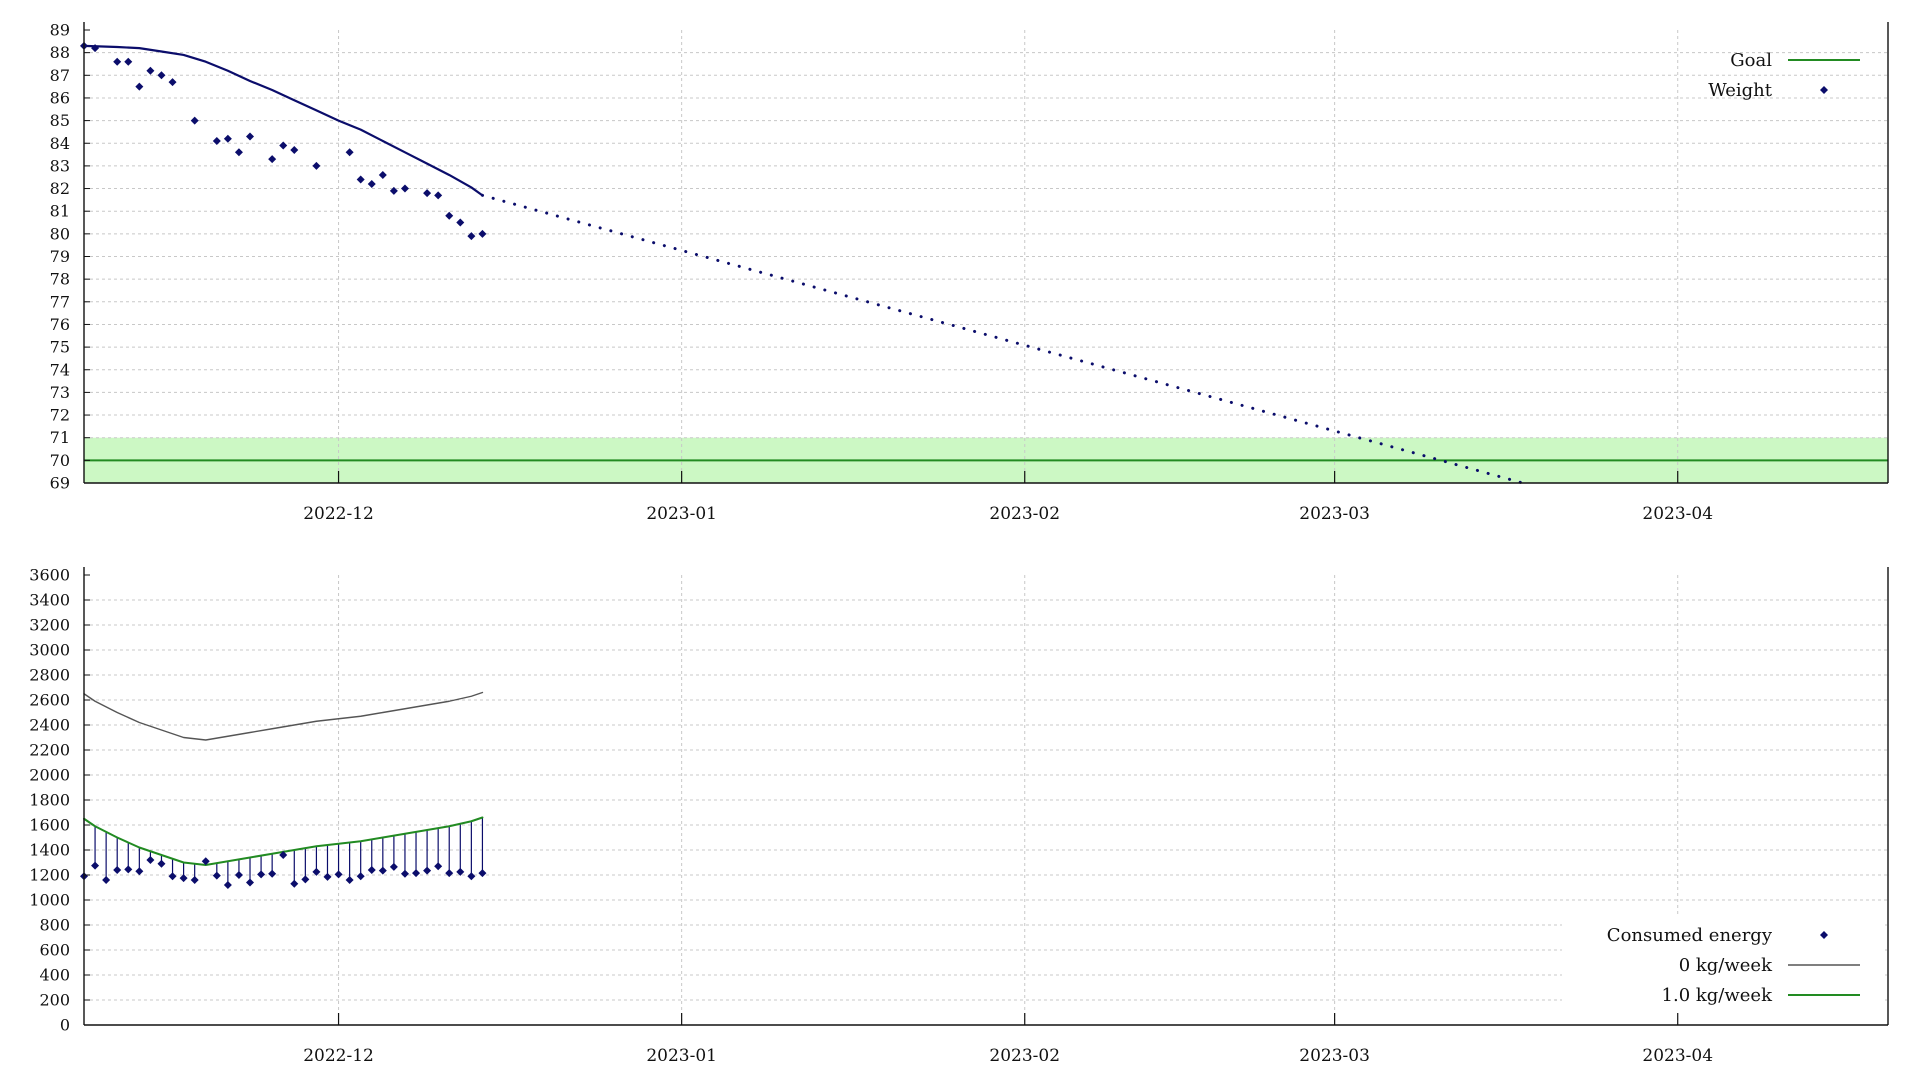 The image size is (1920, 1080). Describe the element at coordinates (54, 950) in the screenshot. I see `y-tick-label: 600` at that location.